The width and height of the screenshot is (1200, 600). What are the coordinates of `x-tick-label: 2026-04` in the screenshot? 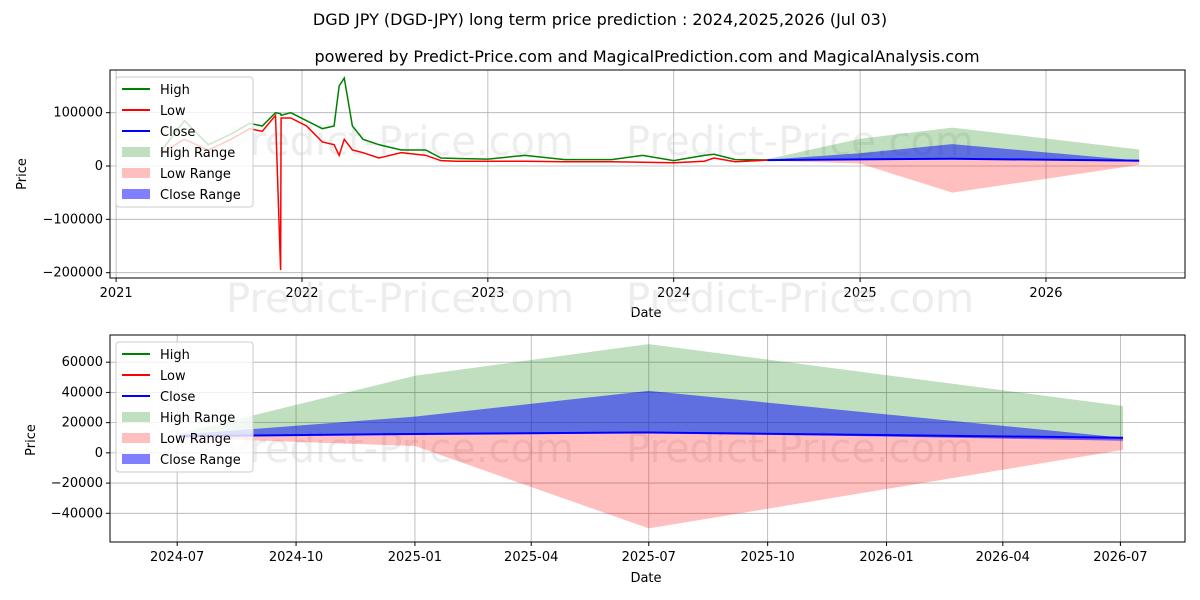 It's located at (1003, 557).